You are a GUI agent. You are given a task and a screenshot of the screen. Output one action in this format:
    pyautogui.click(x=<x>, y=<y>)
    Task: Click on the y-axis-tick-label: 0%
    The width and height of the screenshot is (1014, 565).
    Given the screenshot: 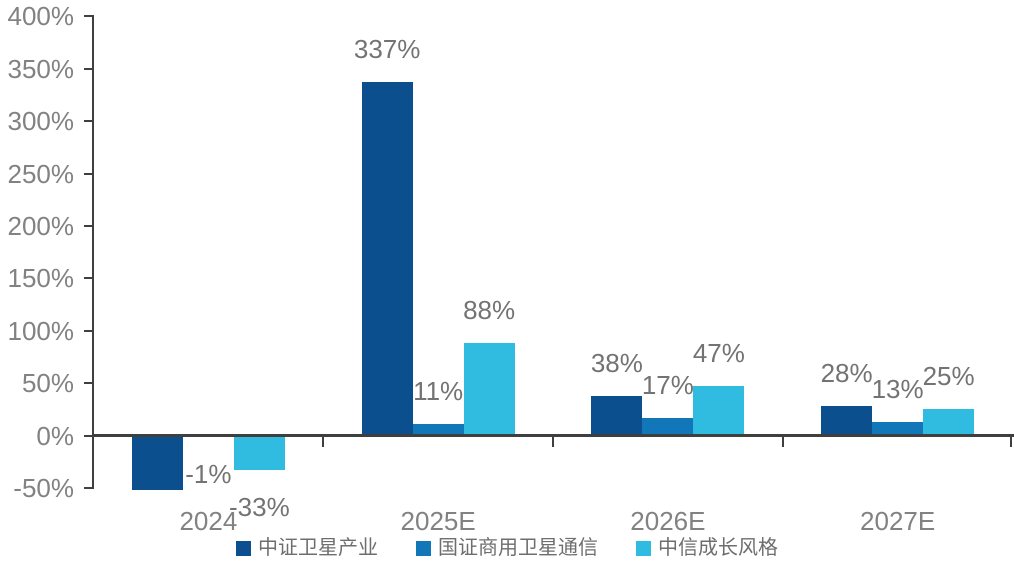 What is the action you would take?
    pyautogui.click(x=55, y=435)
    